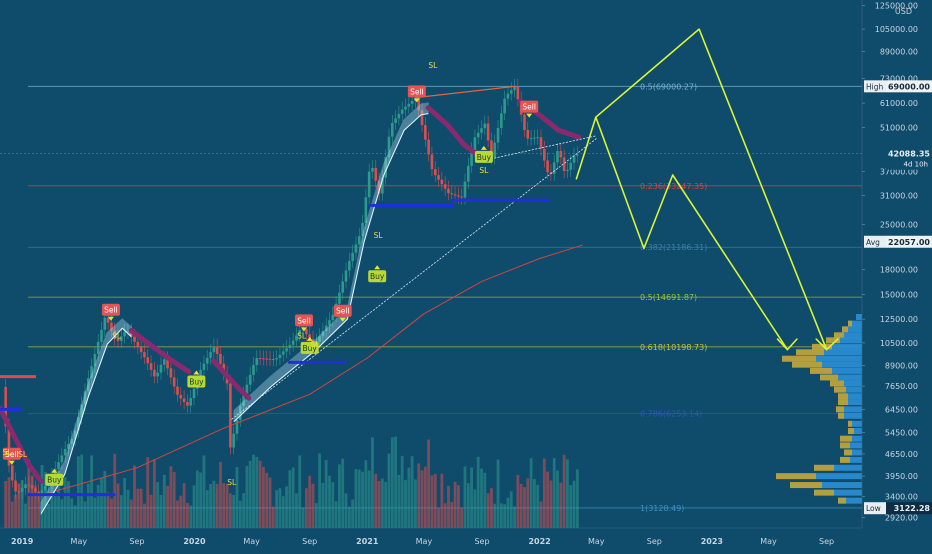  Describe the element at coordinates (671, 414) in the screenshot. I see `fib-level-label: 0.786(6253.14)` at that location.